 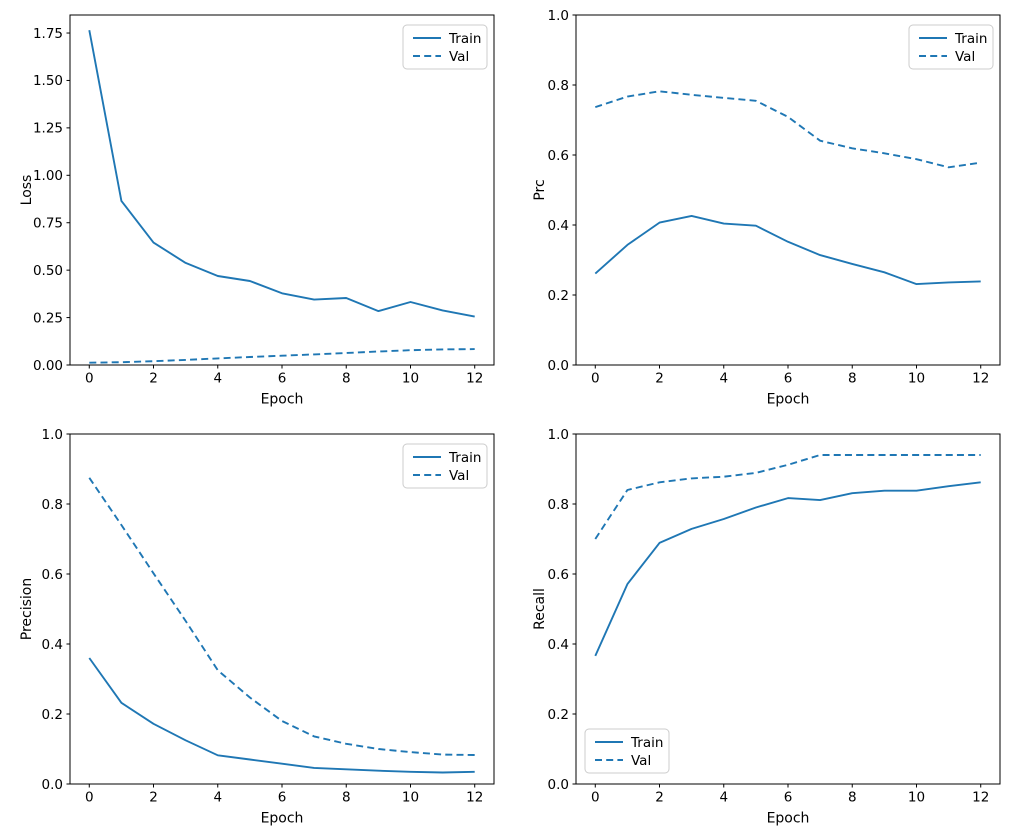 What do you see at coordinates (48, 129) in the screenshot?
I see `y-tick-label: 1.25` at bounding box center [48, 129].